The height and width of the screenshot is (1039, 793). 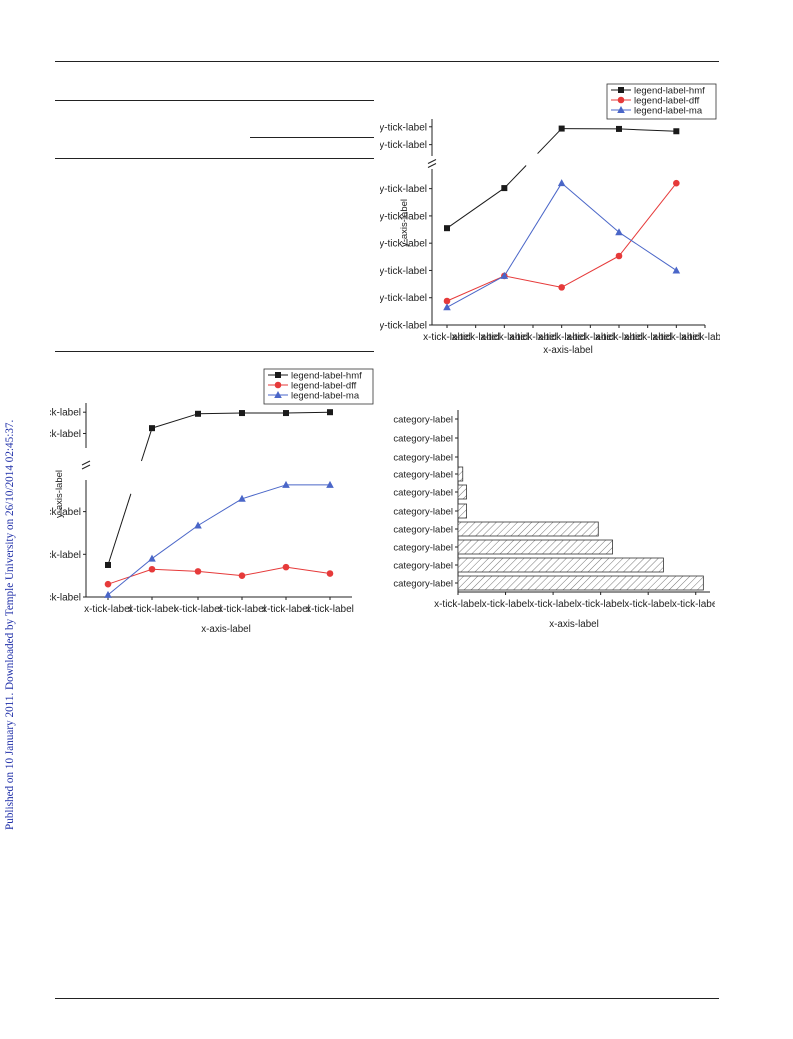 What do you see at coordinates (423, 420) in the screenshot?
I see `FeSO₄: category-label` at bounding box center [423, 420].